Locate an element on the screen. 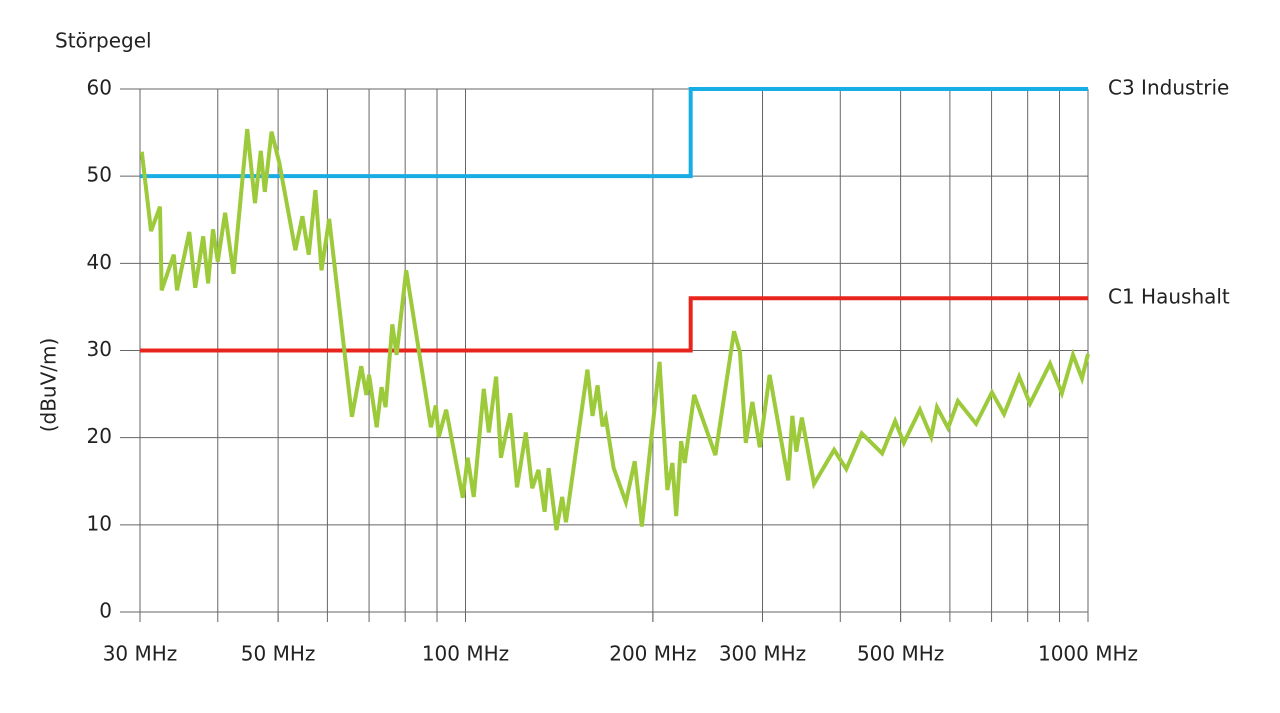  x-tick-label: 300 MHz is located at coordinates (762, 654).